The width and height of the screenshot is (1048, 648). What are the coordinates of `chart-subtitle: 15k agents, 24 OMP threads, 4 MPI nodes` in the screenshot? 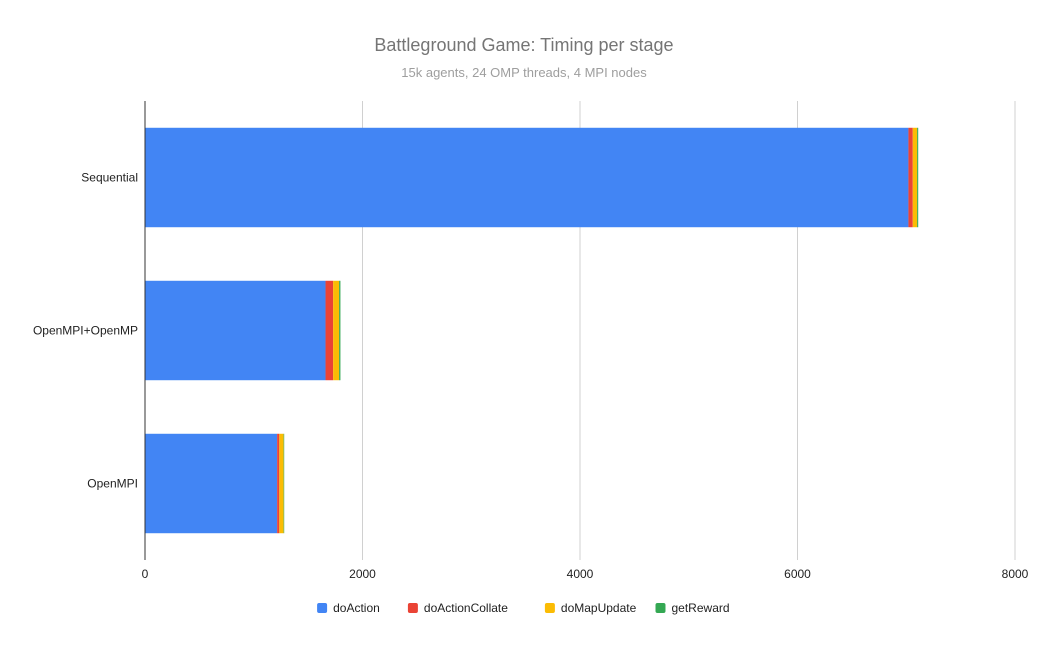 It's located at (524, 72).